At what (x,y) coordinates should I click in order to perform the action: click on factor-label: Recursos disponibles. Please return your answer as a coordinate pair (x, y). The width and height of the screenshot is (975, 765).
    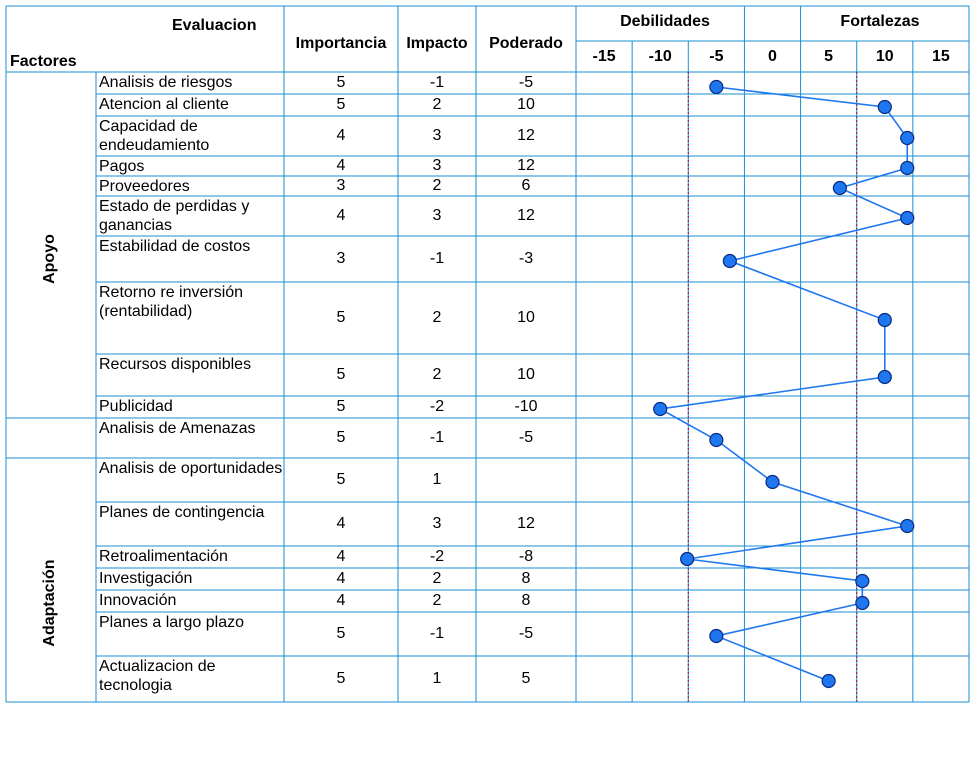
    Looking at the image, I should click on (175, 364).